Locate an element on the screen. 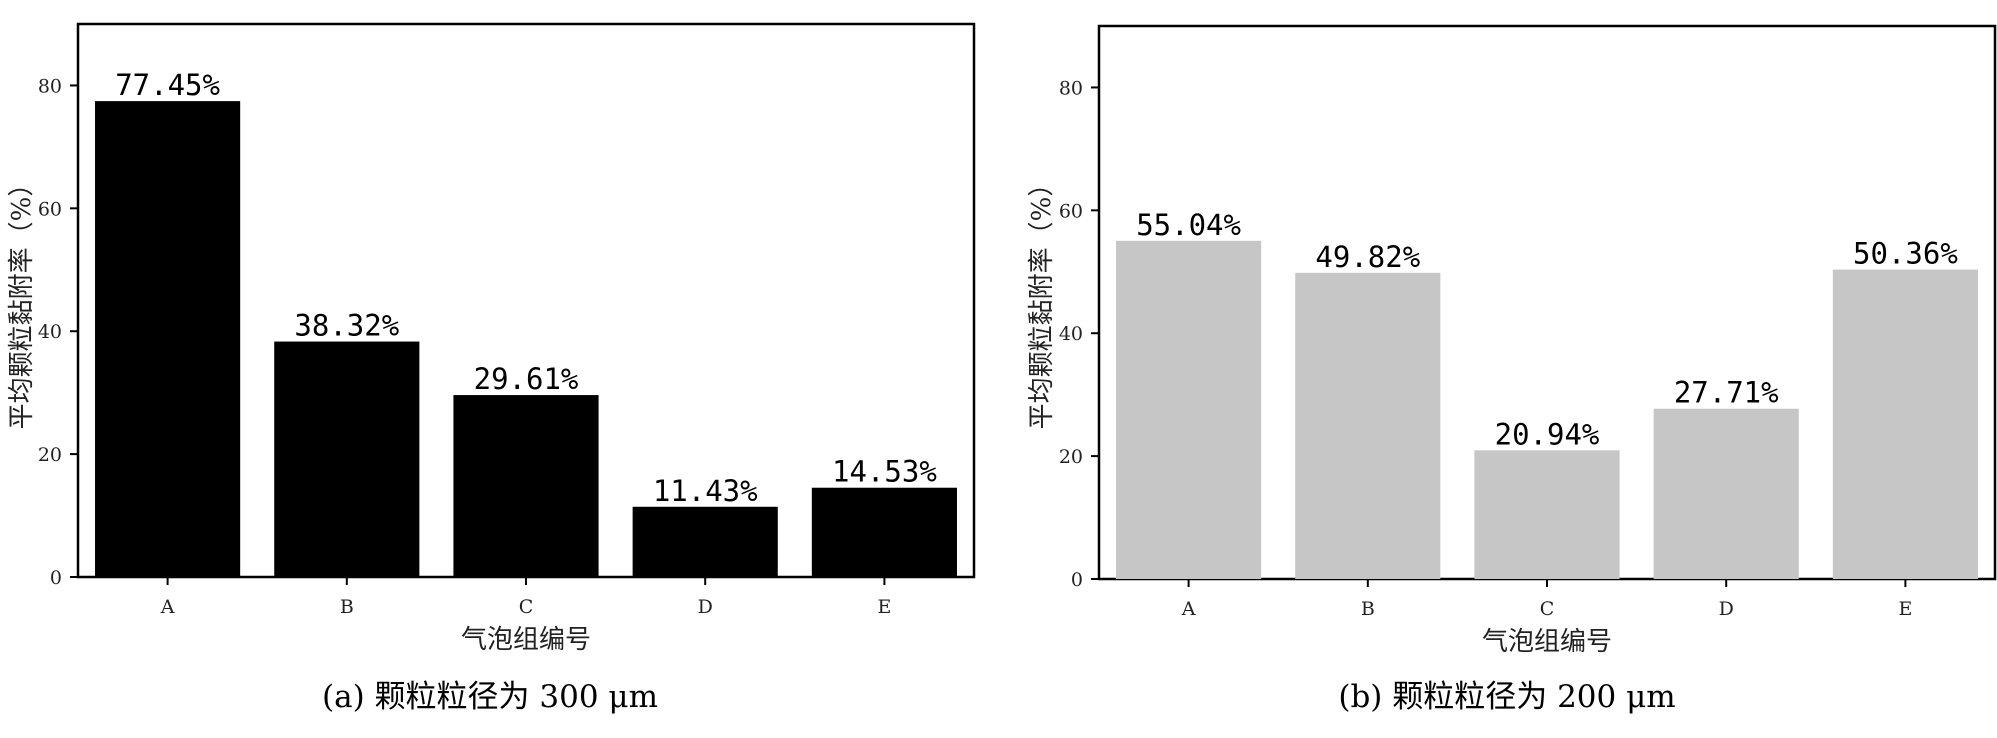 The width and height of the screenshot is (1997, 738). x-ticks-b: A B C D E is located at coordinates (1546, 599).